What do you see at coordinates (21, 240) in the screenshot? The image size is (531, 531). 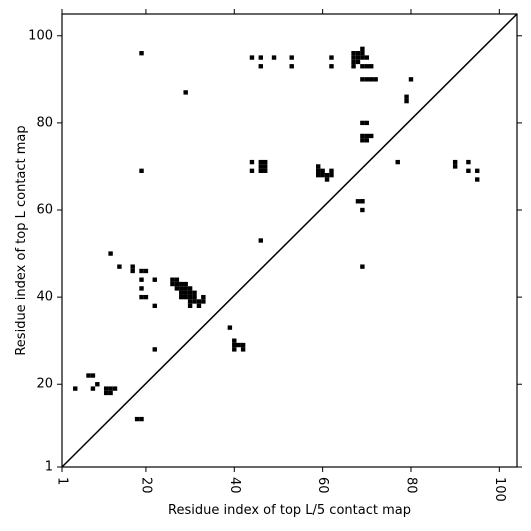 I see `y-axis-title: Residue index of top L contact map` at bounding box center [21, 240].